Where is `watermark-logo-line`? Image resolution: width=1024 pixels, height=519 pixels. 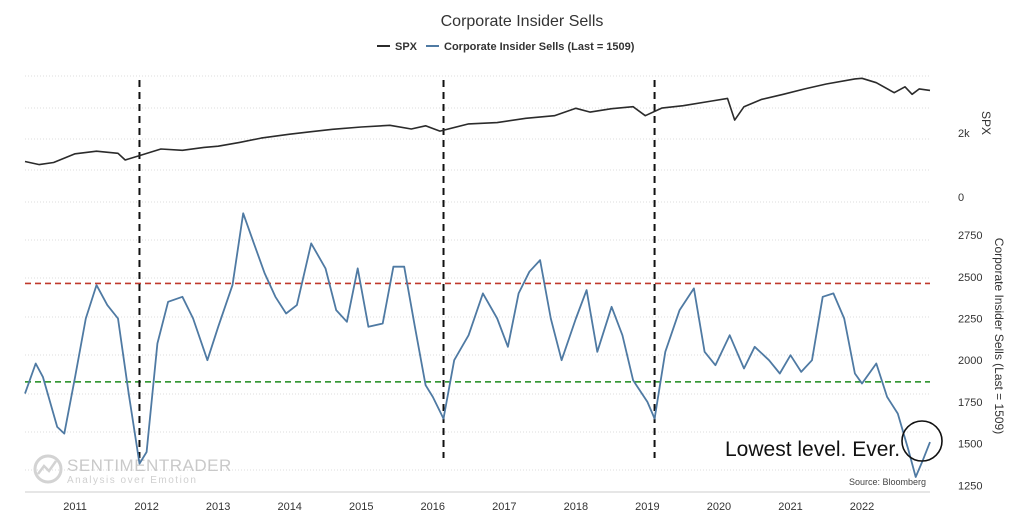
watermark-logo-line is located at coordinates (47, 467).